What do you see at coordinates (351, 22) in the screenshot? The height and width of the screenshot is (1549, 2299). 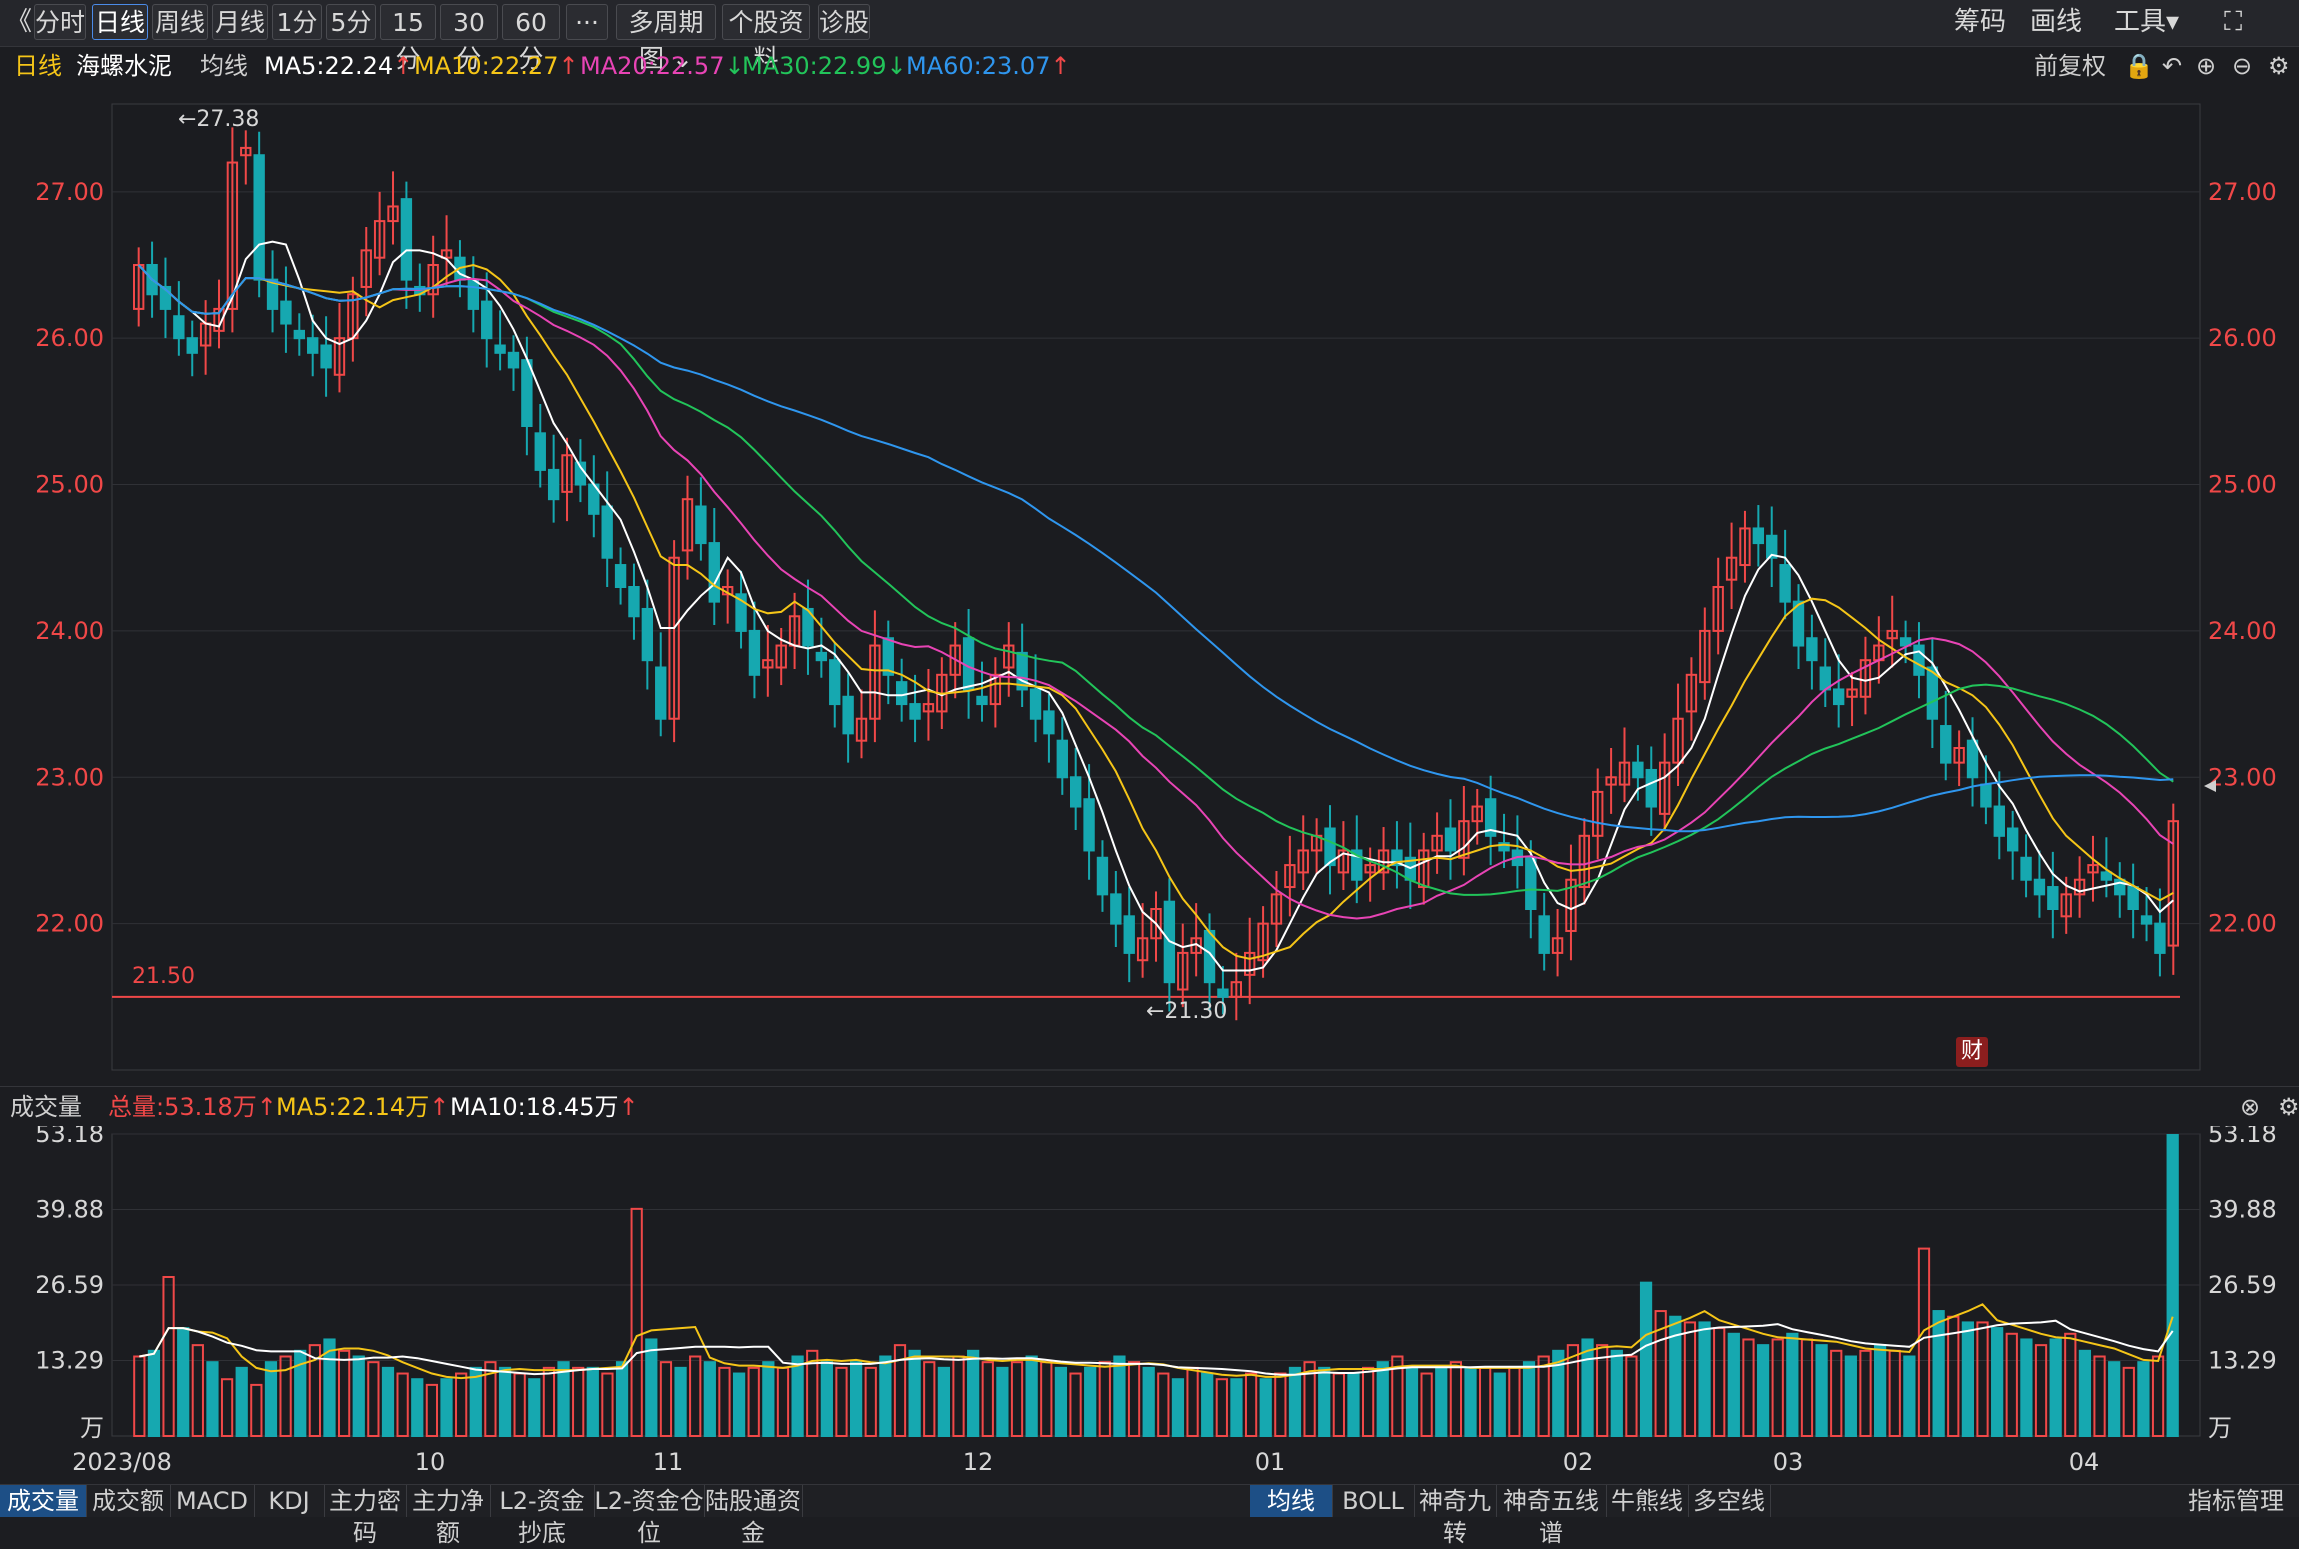 I see `period-tab-5: 5分` at bounding box center [351, 22].